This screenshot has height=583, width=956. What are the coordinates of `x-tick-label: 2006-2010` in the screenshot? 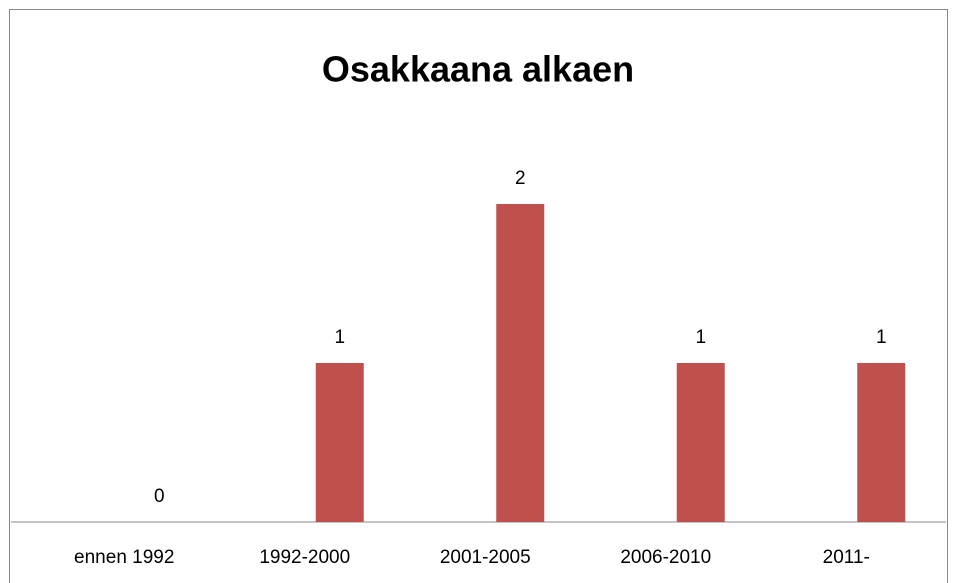 It's located at (665, 557).